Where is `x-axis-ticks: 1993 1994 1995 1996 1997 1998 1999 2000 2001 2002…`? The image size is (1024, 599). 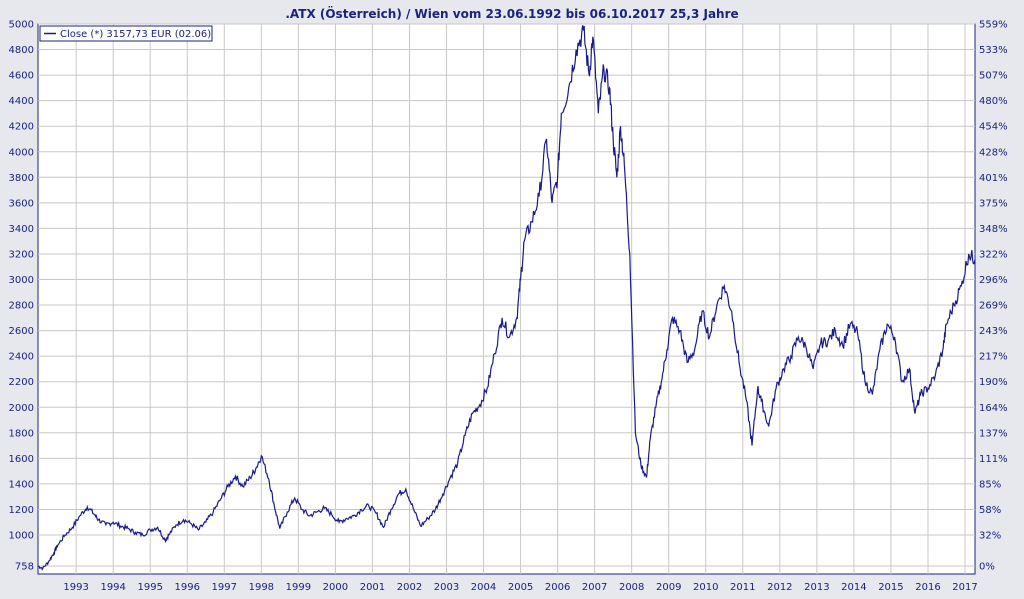
x-axis-ticks: 1993 1994 1995 1996 1997 1998 1999 2000 2001 2002… is located at coordinates (520, 587).